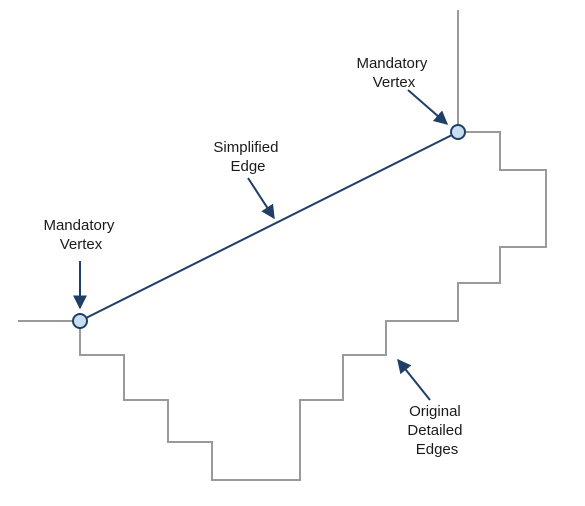  What do you see at coordinates (80, 235) in the screenshot?
I see `mandatory-vertex-left-label: Mandatory Vertex` at bounding box center [80, 235].